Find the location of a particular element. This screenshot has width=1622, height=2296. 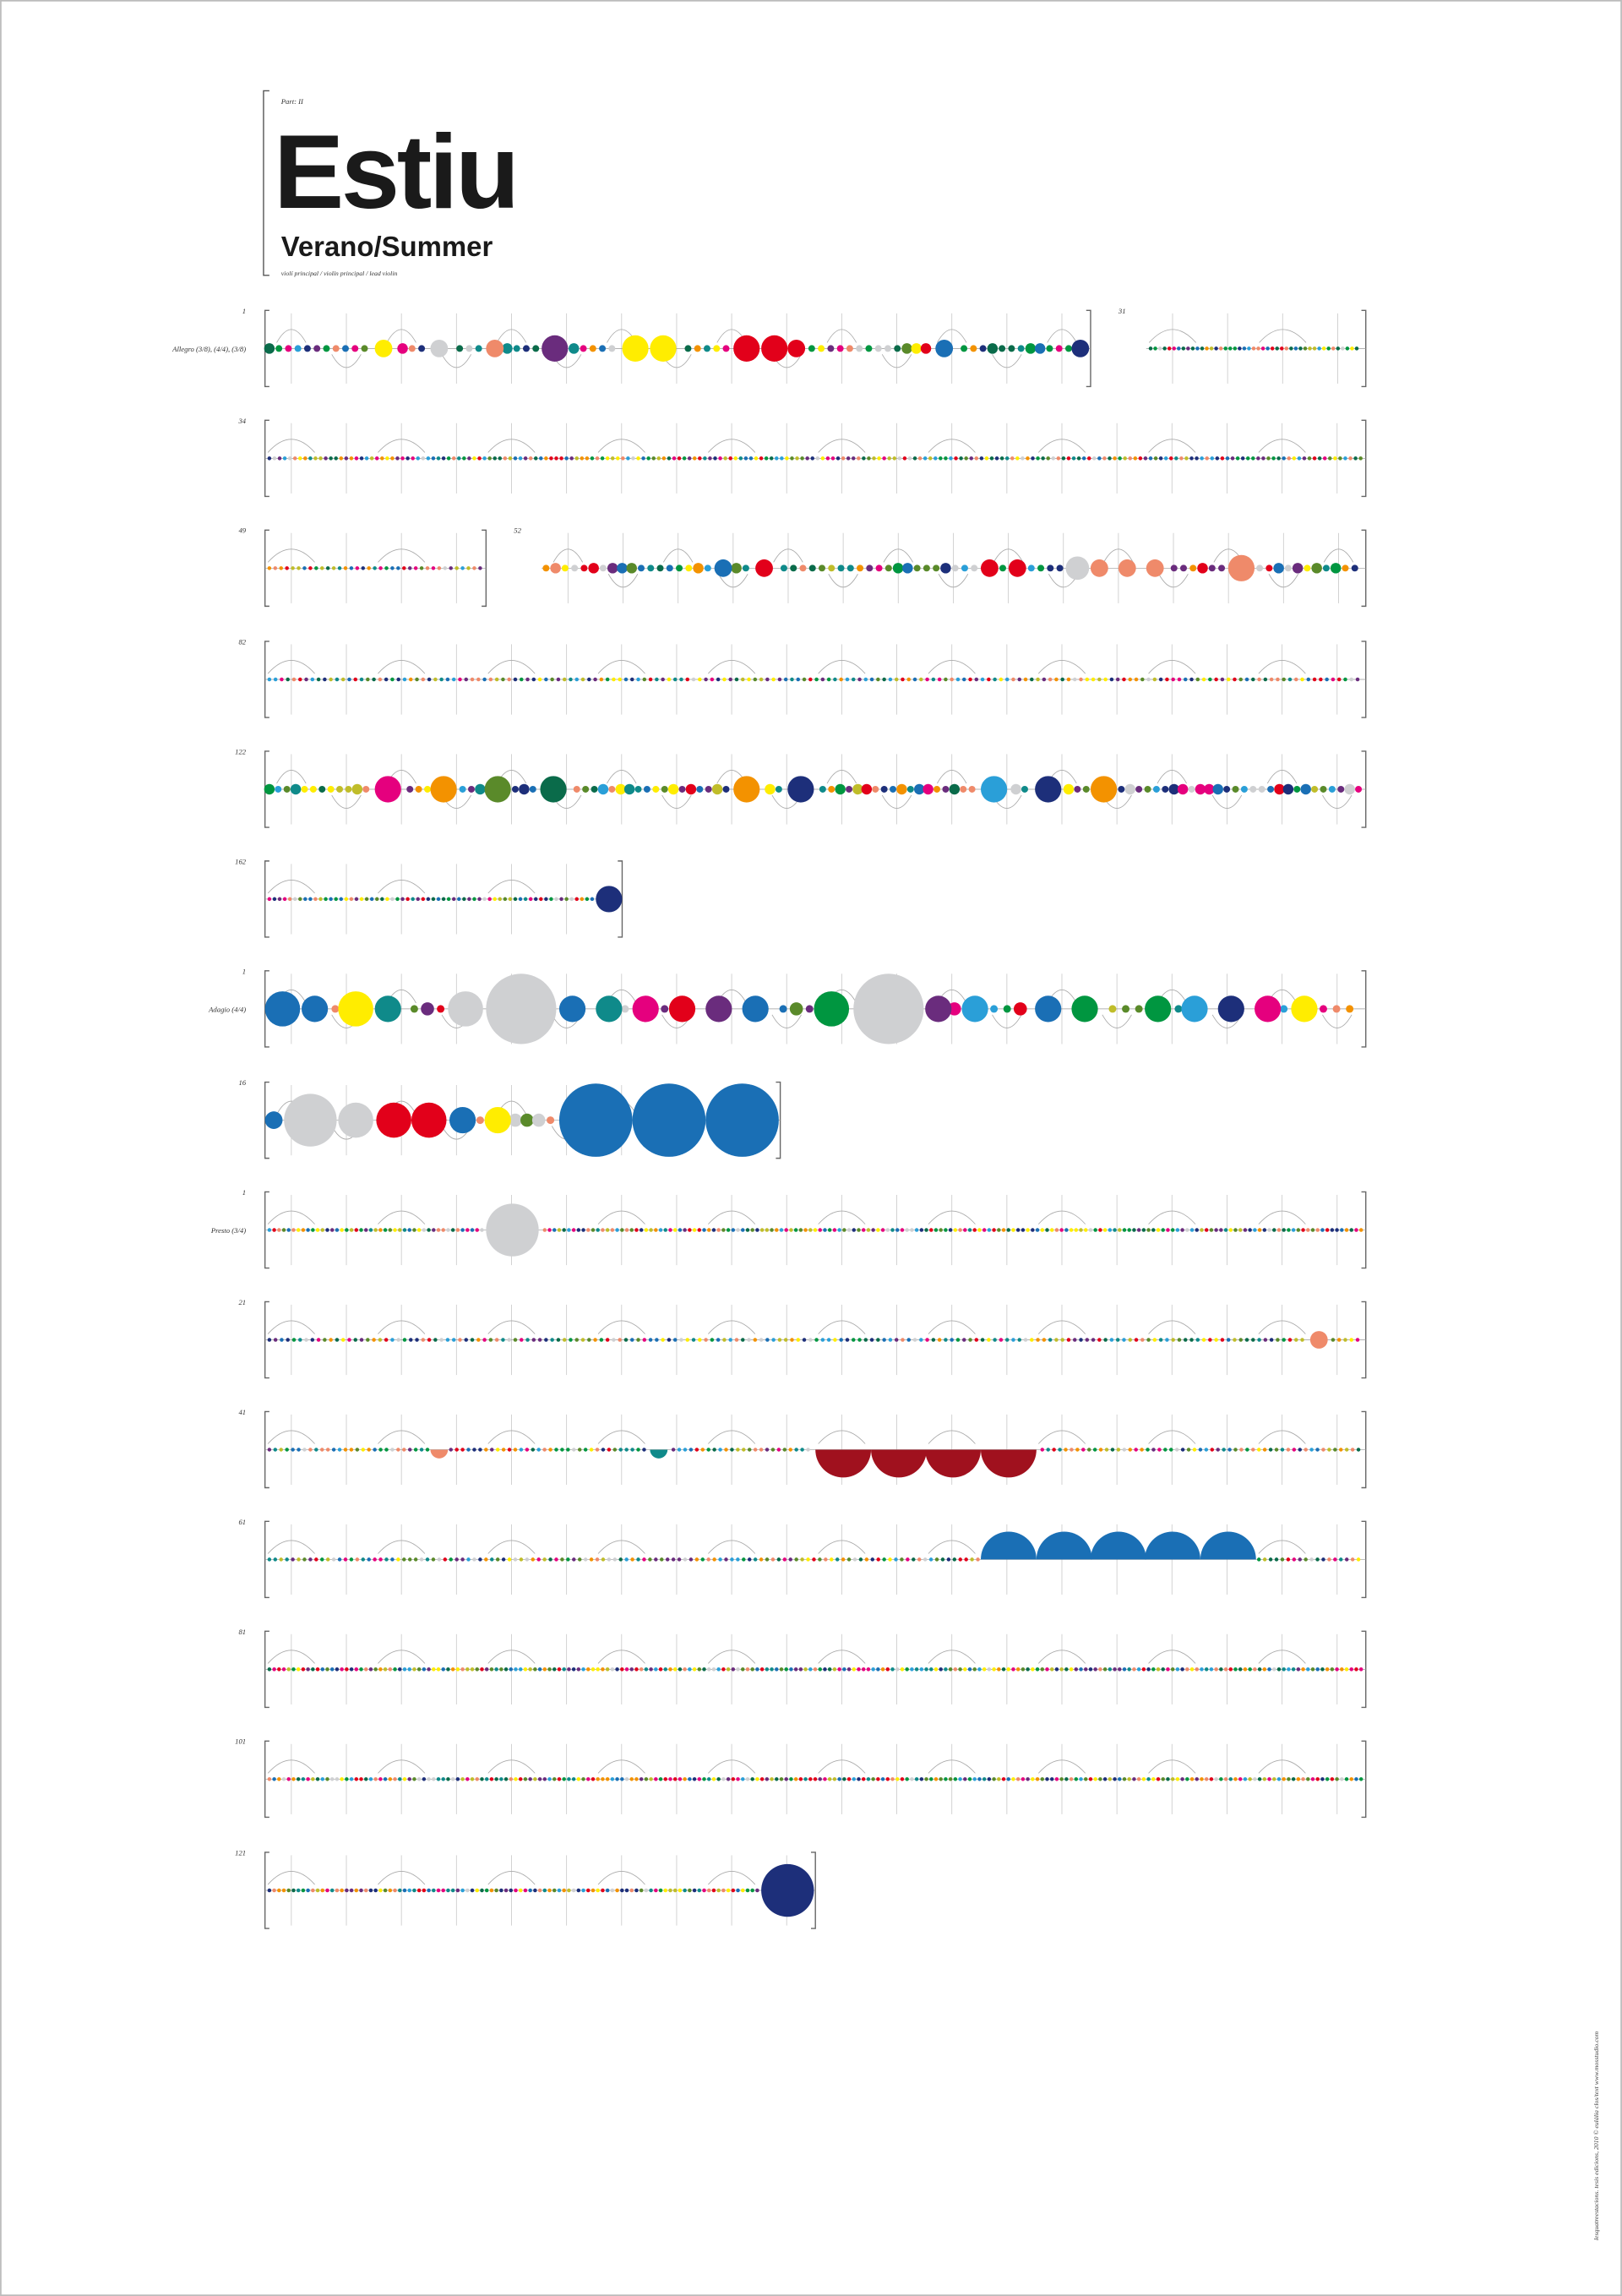

stave: 121 is located at coordinates (525, 1889).